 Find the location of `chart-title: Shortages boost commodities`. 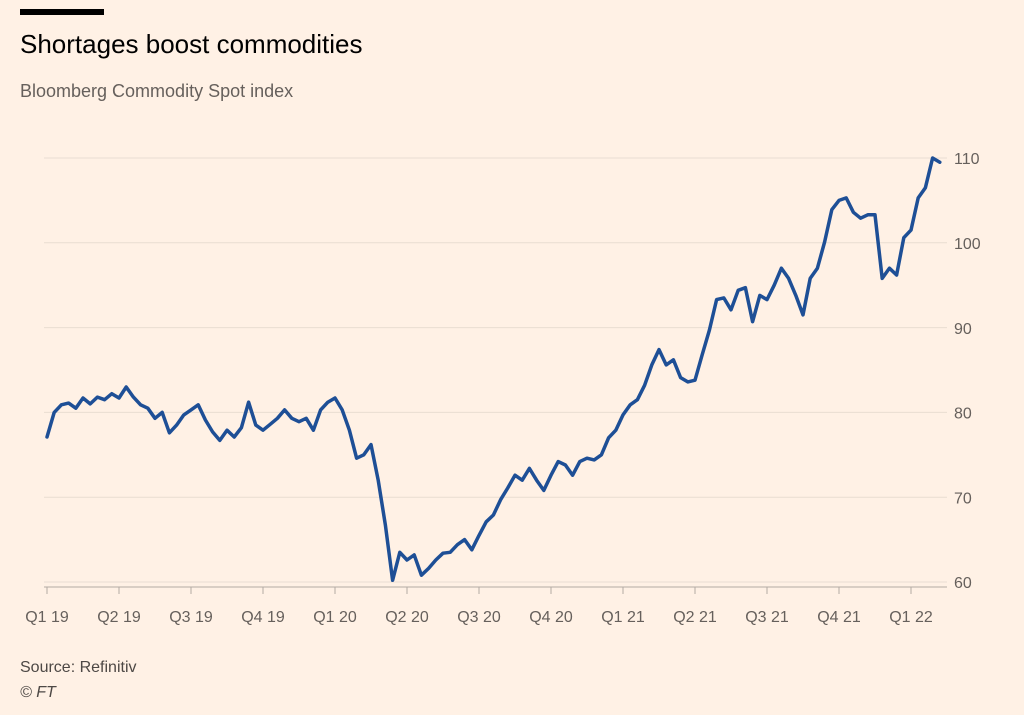

chart-title: Shortages boost commodities is located at coordinates (191, 44).